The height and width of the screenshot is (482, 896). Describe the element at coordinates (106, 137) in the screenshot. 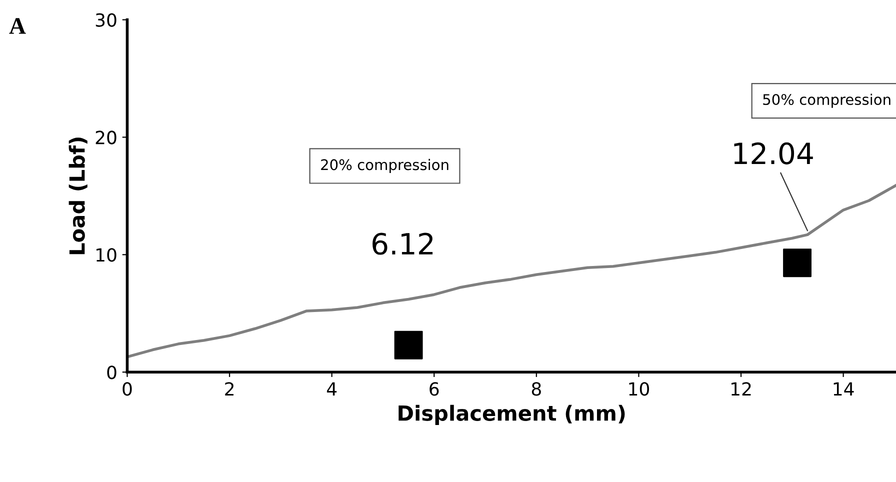

I see `y-tick-label: 20` at that location.